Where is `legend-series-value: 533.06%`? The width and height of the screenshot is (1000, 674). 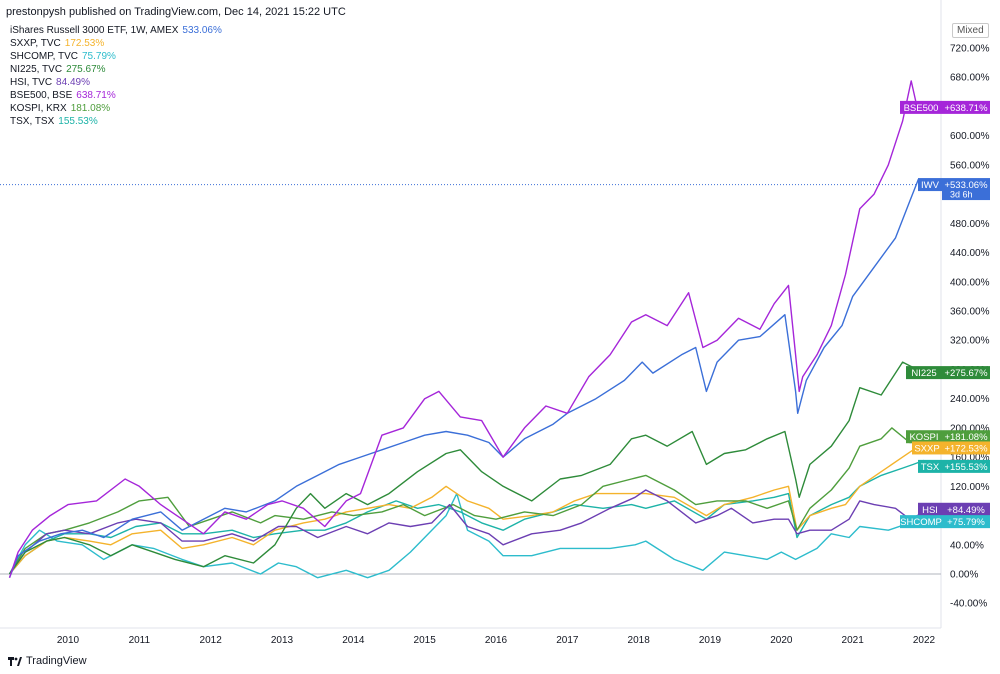 legend-series-value: 533.06% is located at coordinates (202, 30).